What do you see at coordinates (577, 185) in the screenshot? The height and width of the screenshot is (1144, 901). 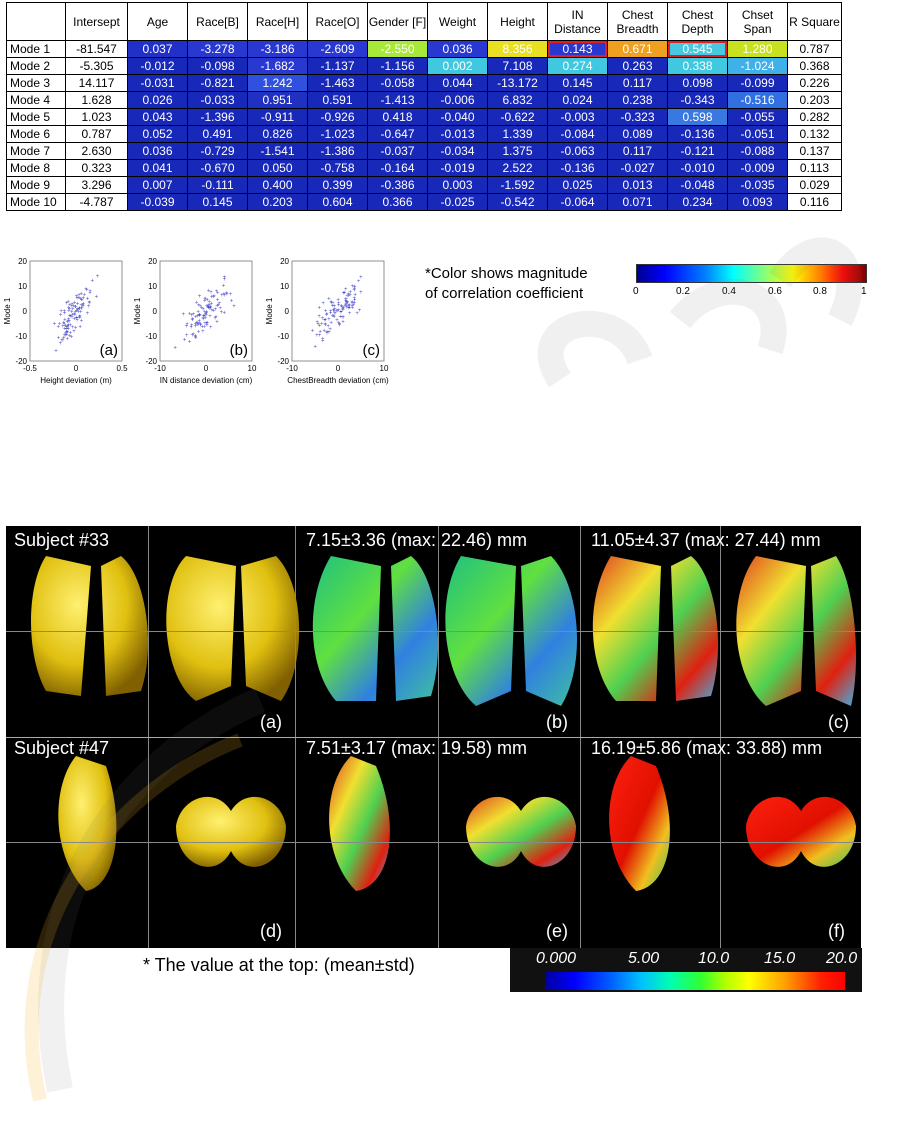 I see `coefficient-cell: 0.025` at bounding box center [577, 185].